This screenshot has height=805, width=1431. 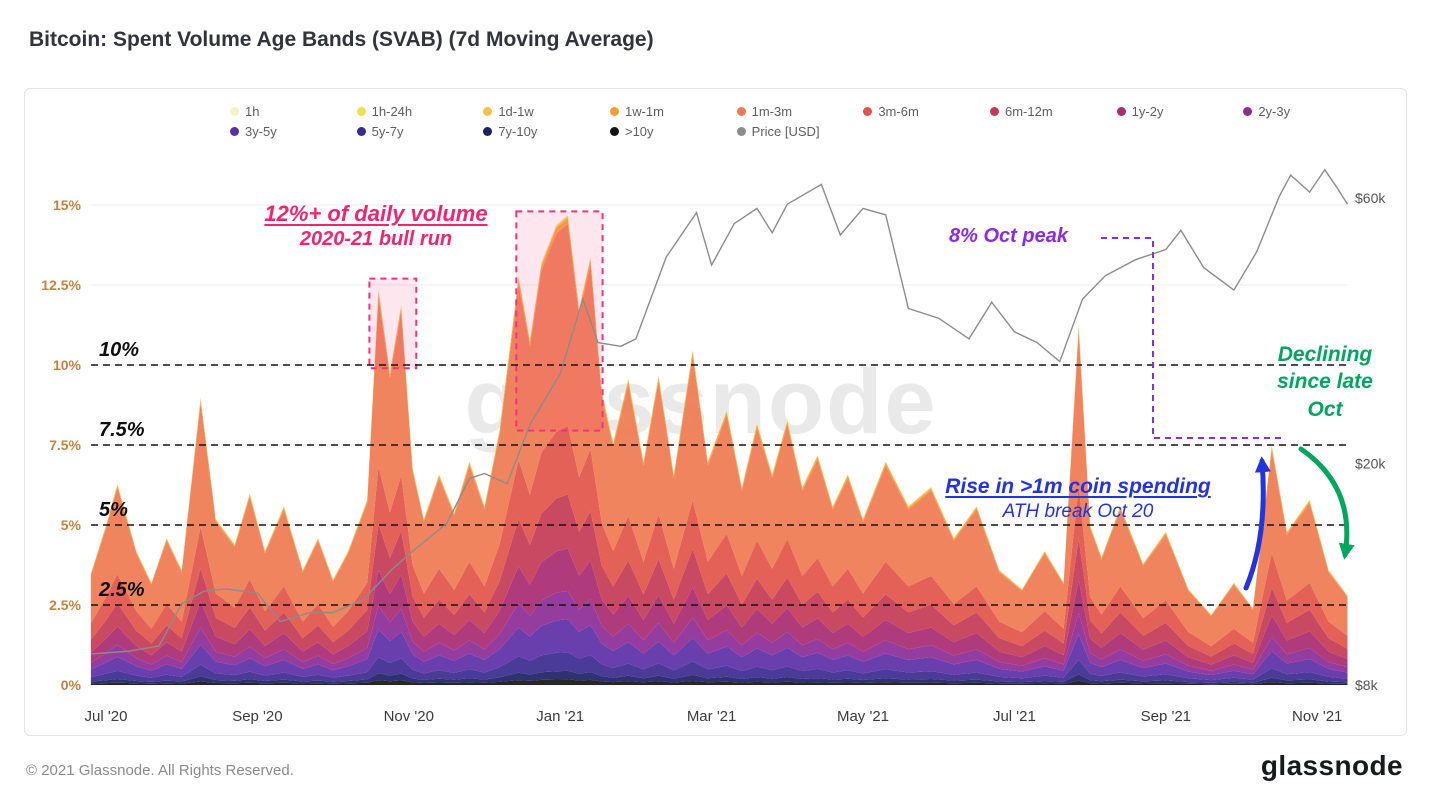 What do you see at coordinates (719, 650) in the screenshot?
I see `band-3y-5y` at bounding box center [719, 650].